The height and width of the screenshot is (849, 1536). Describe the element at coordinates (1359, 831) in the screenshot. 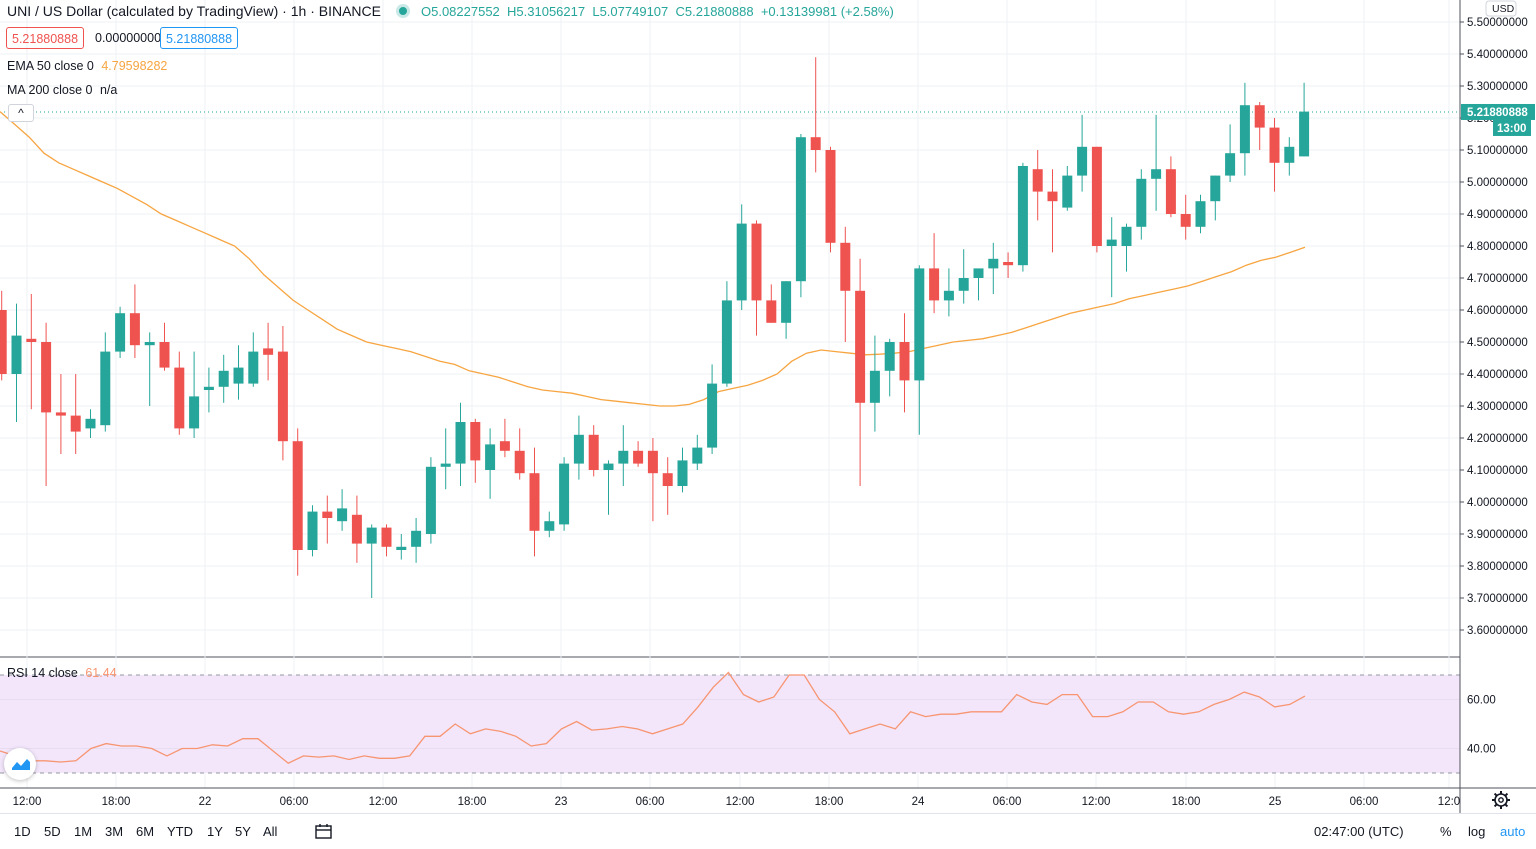

I see `utc-clock: 02:47:00 (UTC)` at that location.